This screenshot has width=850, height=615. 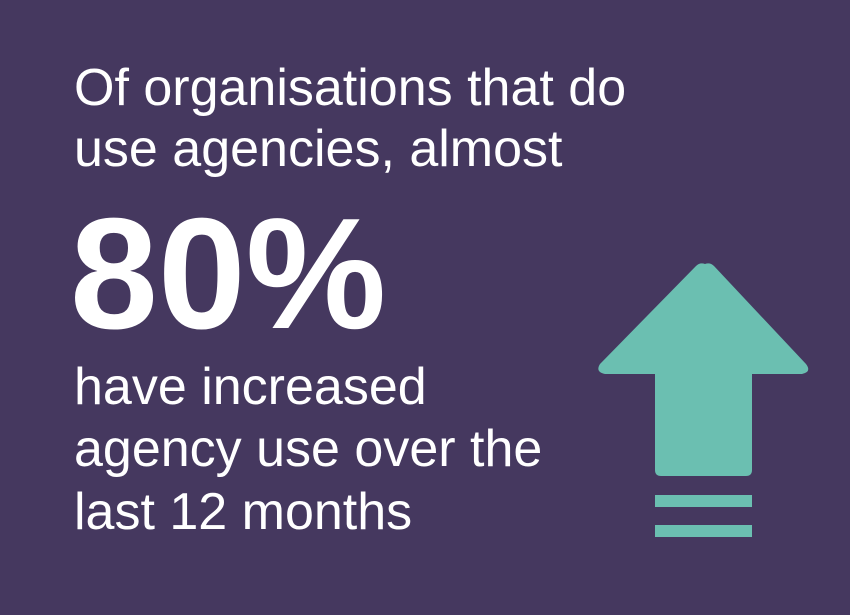 I want to click on headline-line: use agencies, almost, so click(x=318, y=149).